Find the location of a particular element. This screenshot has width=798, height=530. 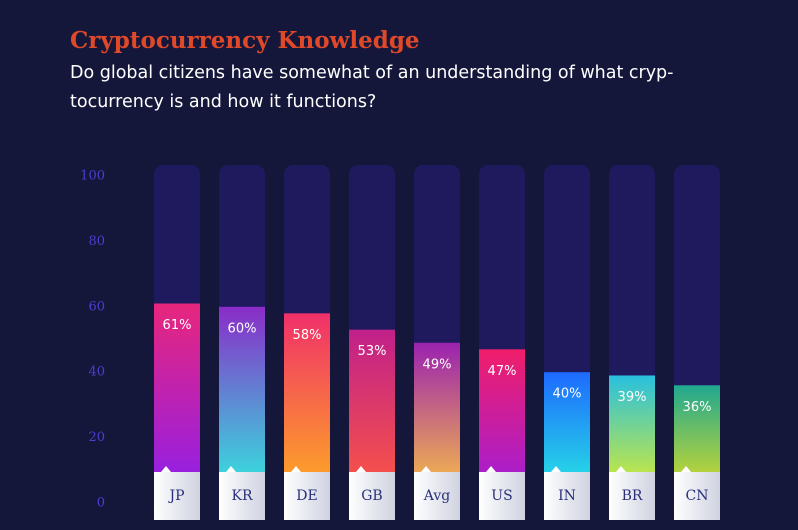

y-tick-label: 80 is located at coordinates (96, 241).